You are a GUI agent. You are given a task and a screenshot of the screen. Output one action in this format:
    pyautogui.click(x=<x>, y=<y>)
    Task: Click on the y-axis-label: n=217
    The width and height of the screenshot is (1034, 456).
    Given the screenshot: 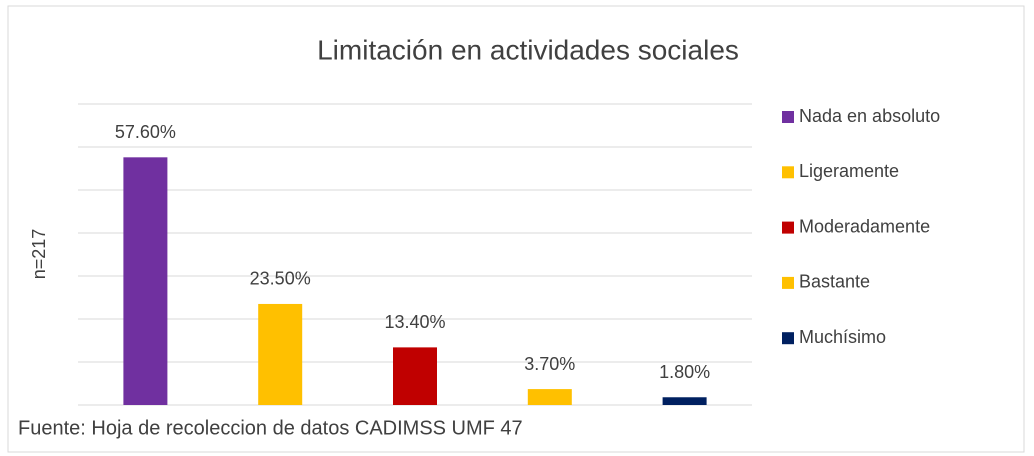 What is the action you would take?
    pyautogui.click(x=39, y=254)
    